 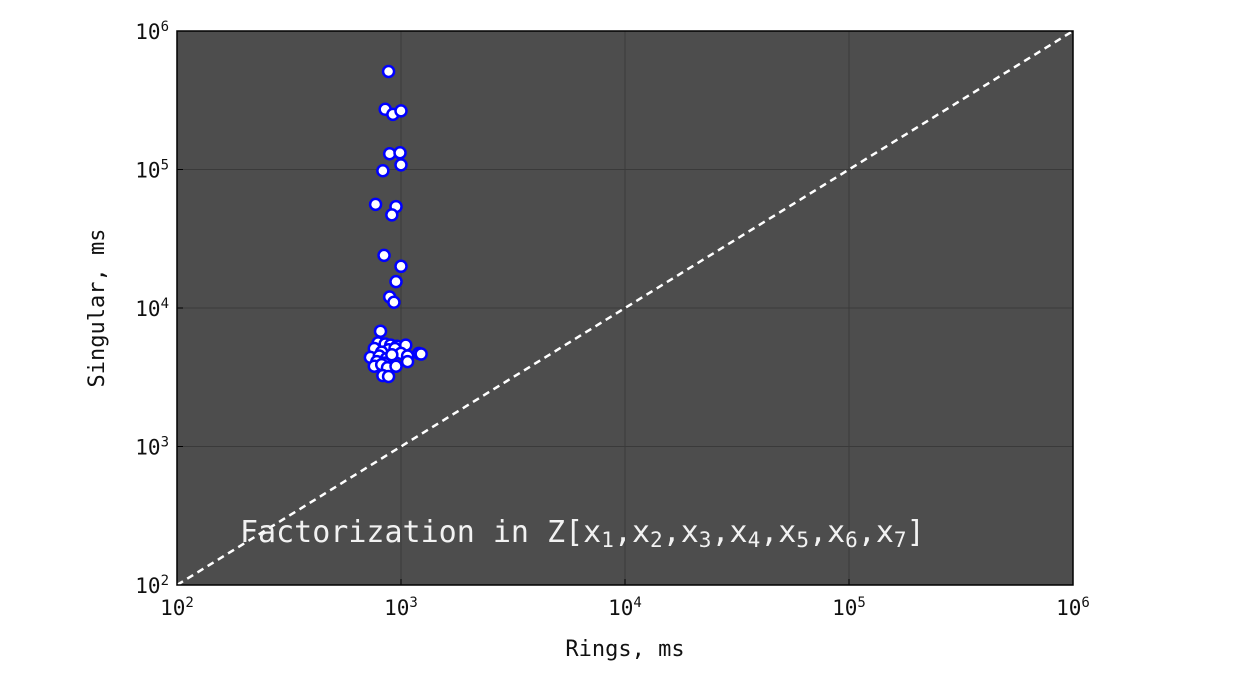 I want to click on x-tick-label: 105, so click(x=849, y=607).